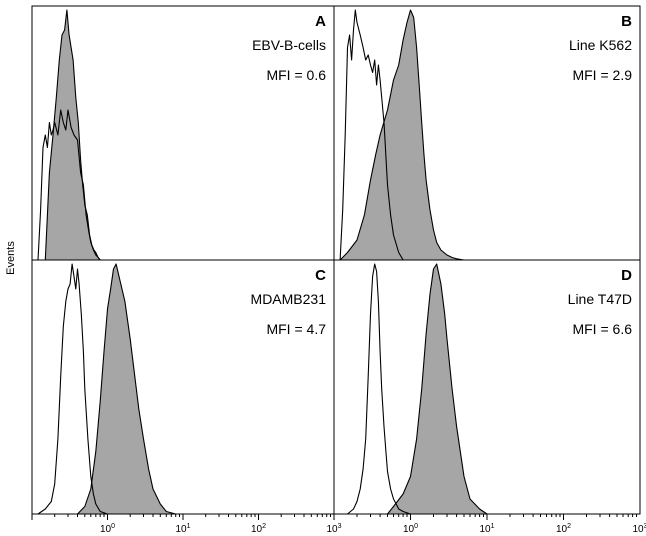  Describe the element at coordinates (73, 389) in the screenshot. I see `histogram-control-c` at that location.